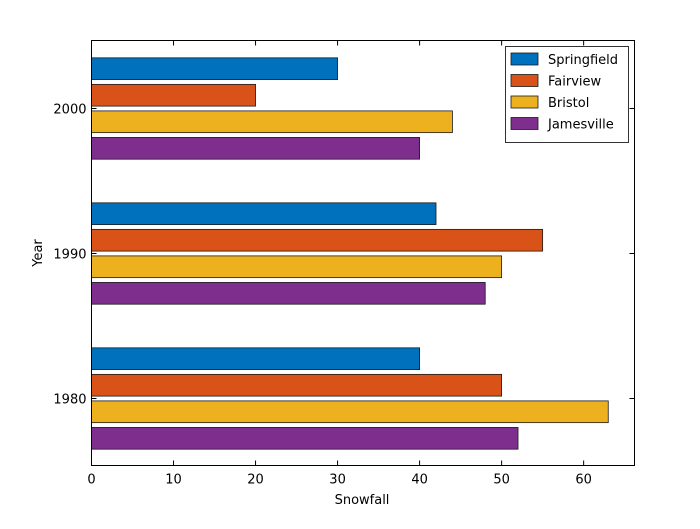  What do you see at coordinates (305, 438) in the screenshot?
I see `bar-jamesville-1980` at bounding box center [305, 438].